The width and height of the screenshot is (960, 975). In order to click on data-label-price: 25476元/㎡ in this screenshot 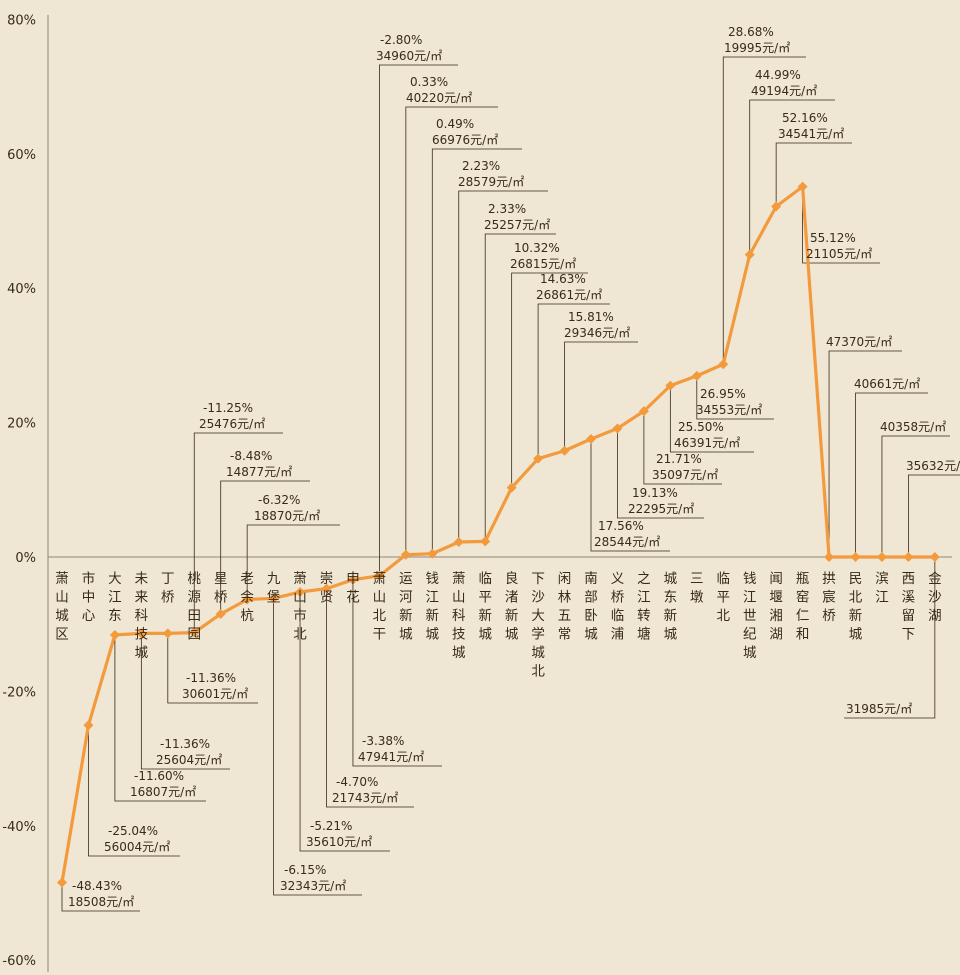, I will do `click(232, 424)`.